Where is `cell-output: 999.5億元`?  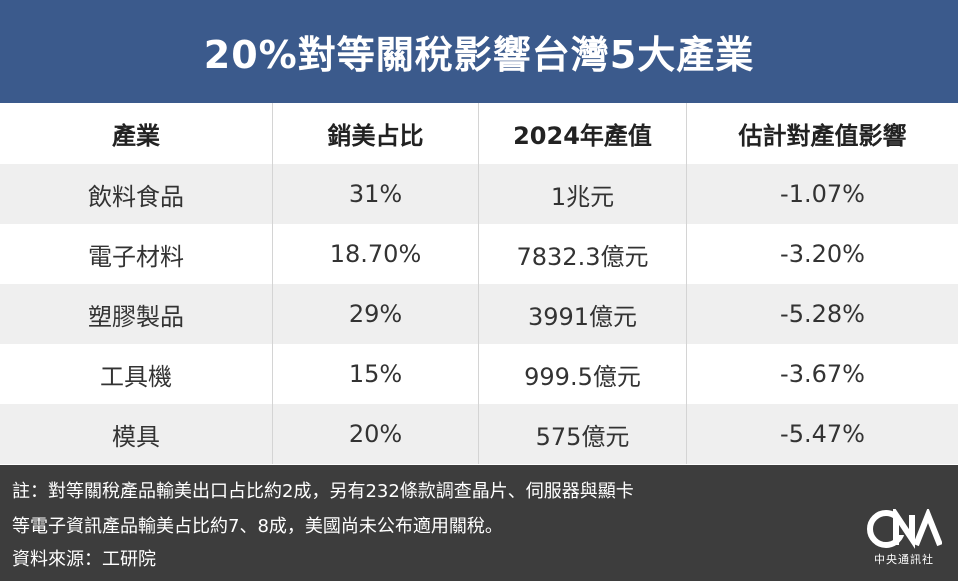
cell-output: 999.5億元 is located at coordinates (583, 374).